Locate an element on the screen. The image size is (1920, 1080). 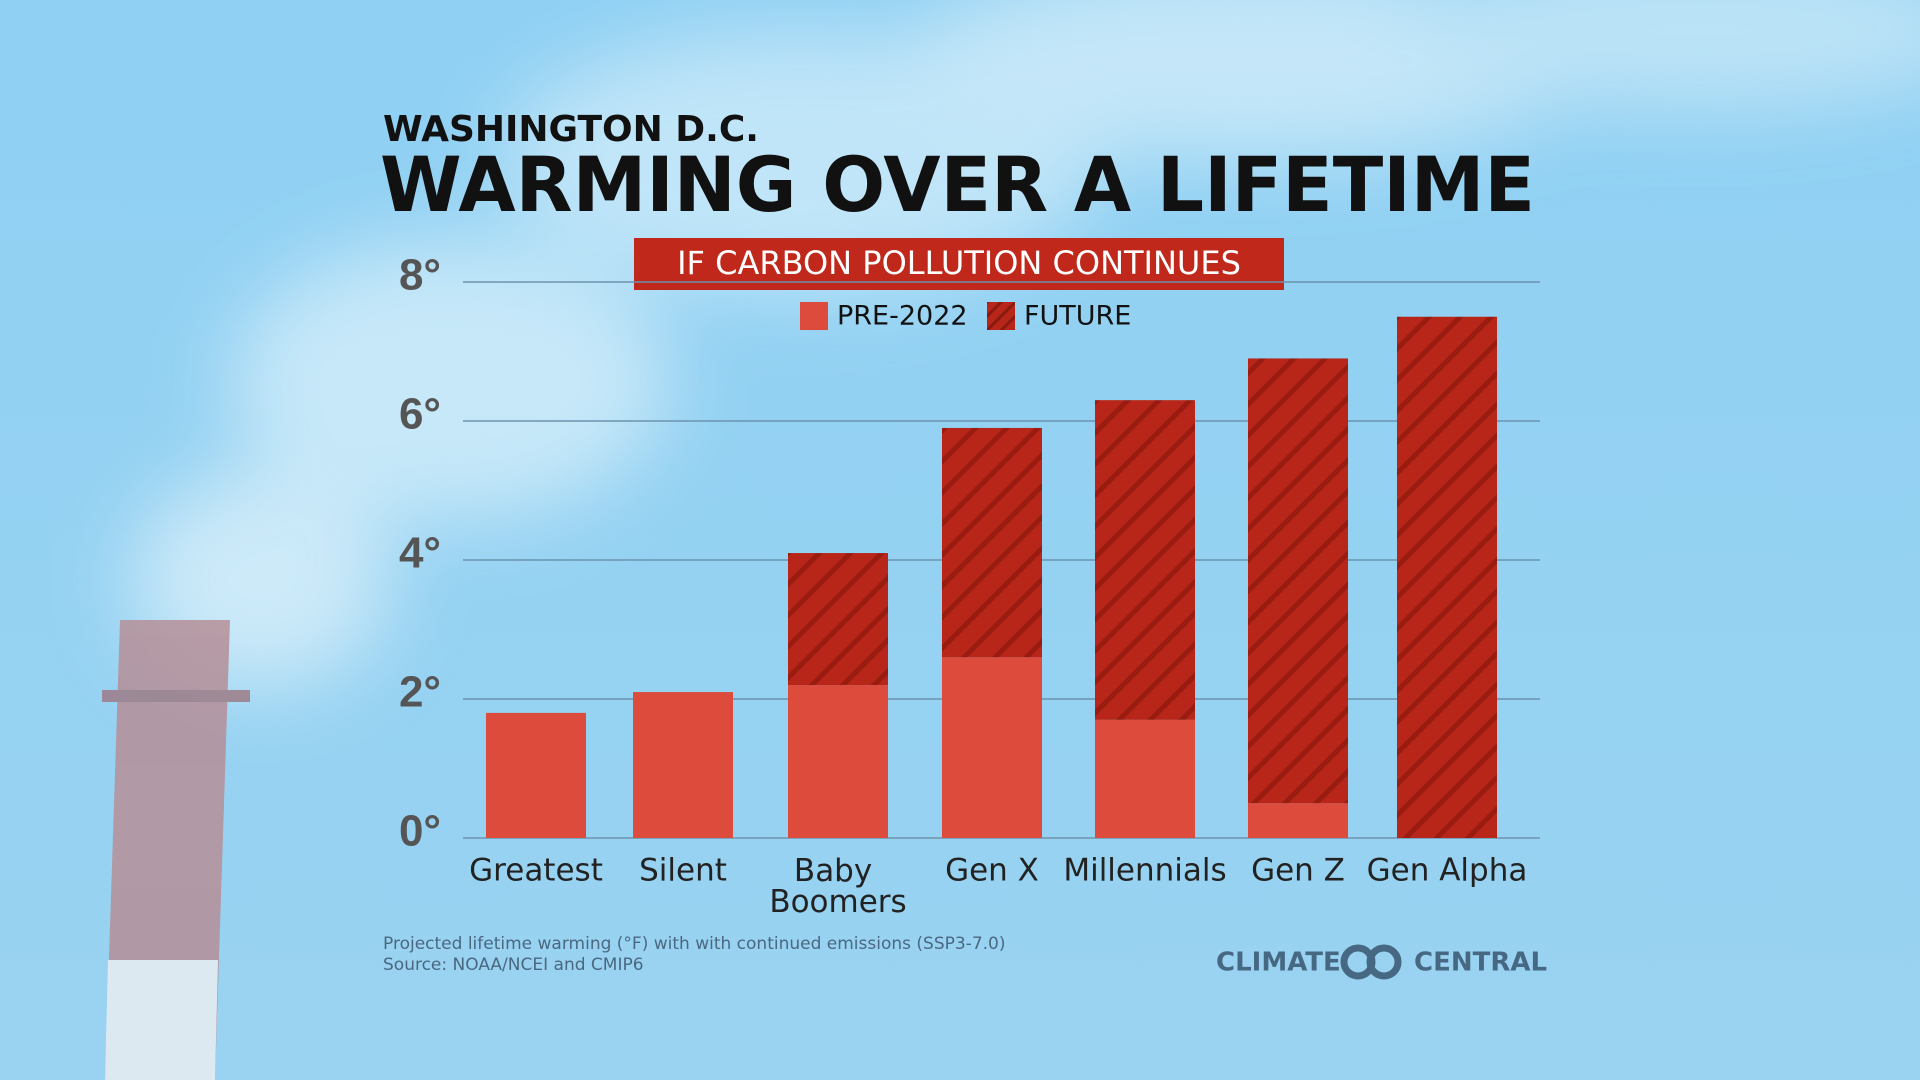
logo-icon is located at coordinates (1371, 962).